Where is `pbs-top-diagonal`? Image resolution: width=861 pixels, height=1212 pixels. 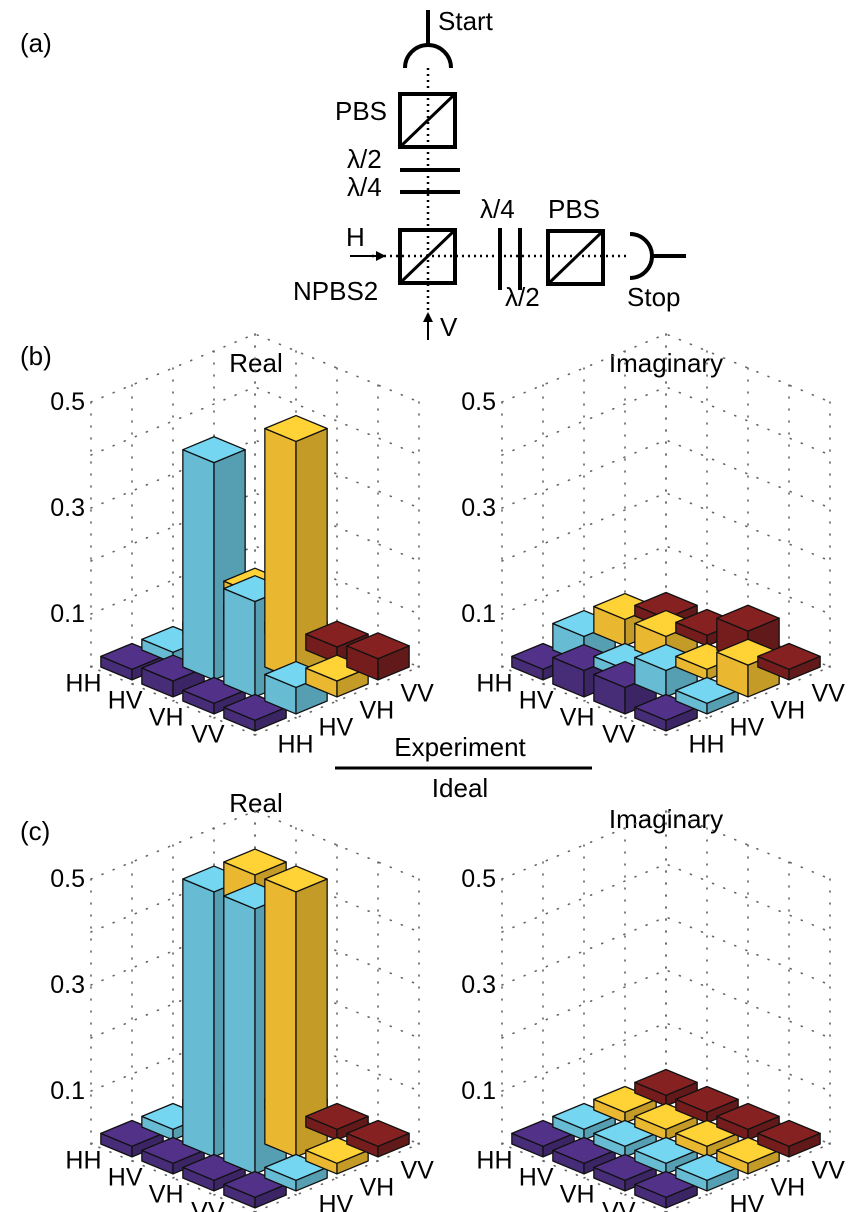 pbs-top-diagonal is located at coordinates (427, 120).